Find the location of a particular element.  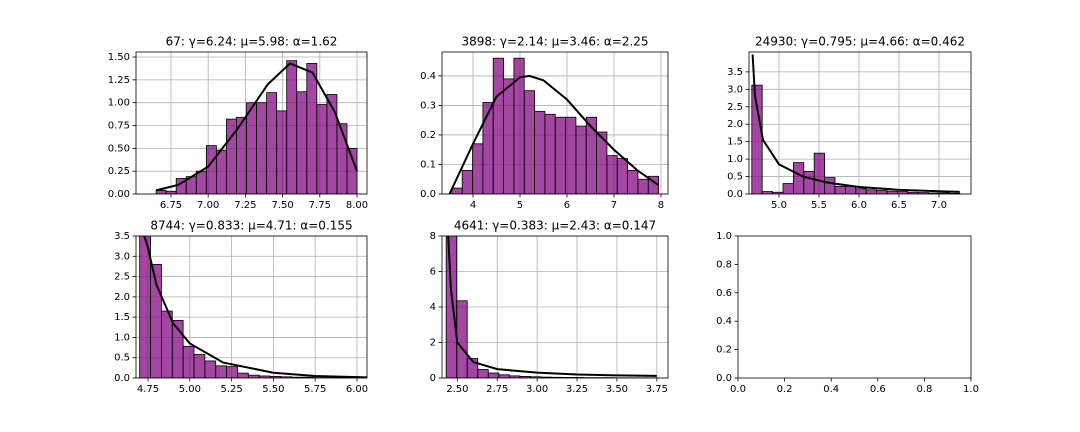

x-tick-label: 3.50 is located at coordinates (617, 389).